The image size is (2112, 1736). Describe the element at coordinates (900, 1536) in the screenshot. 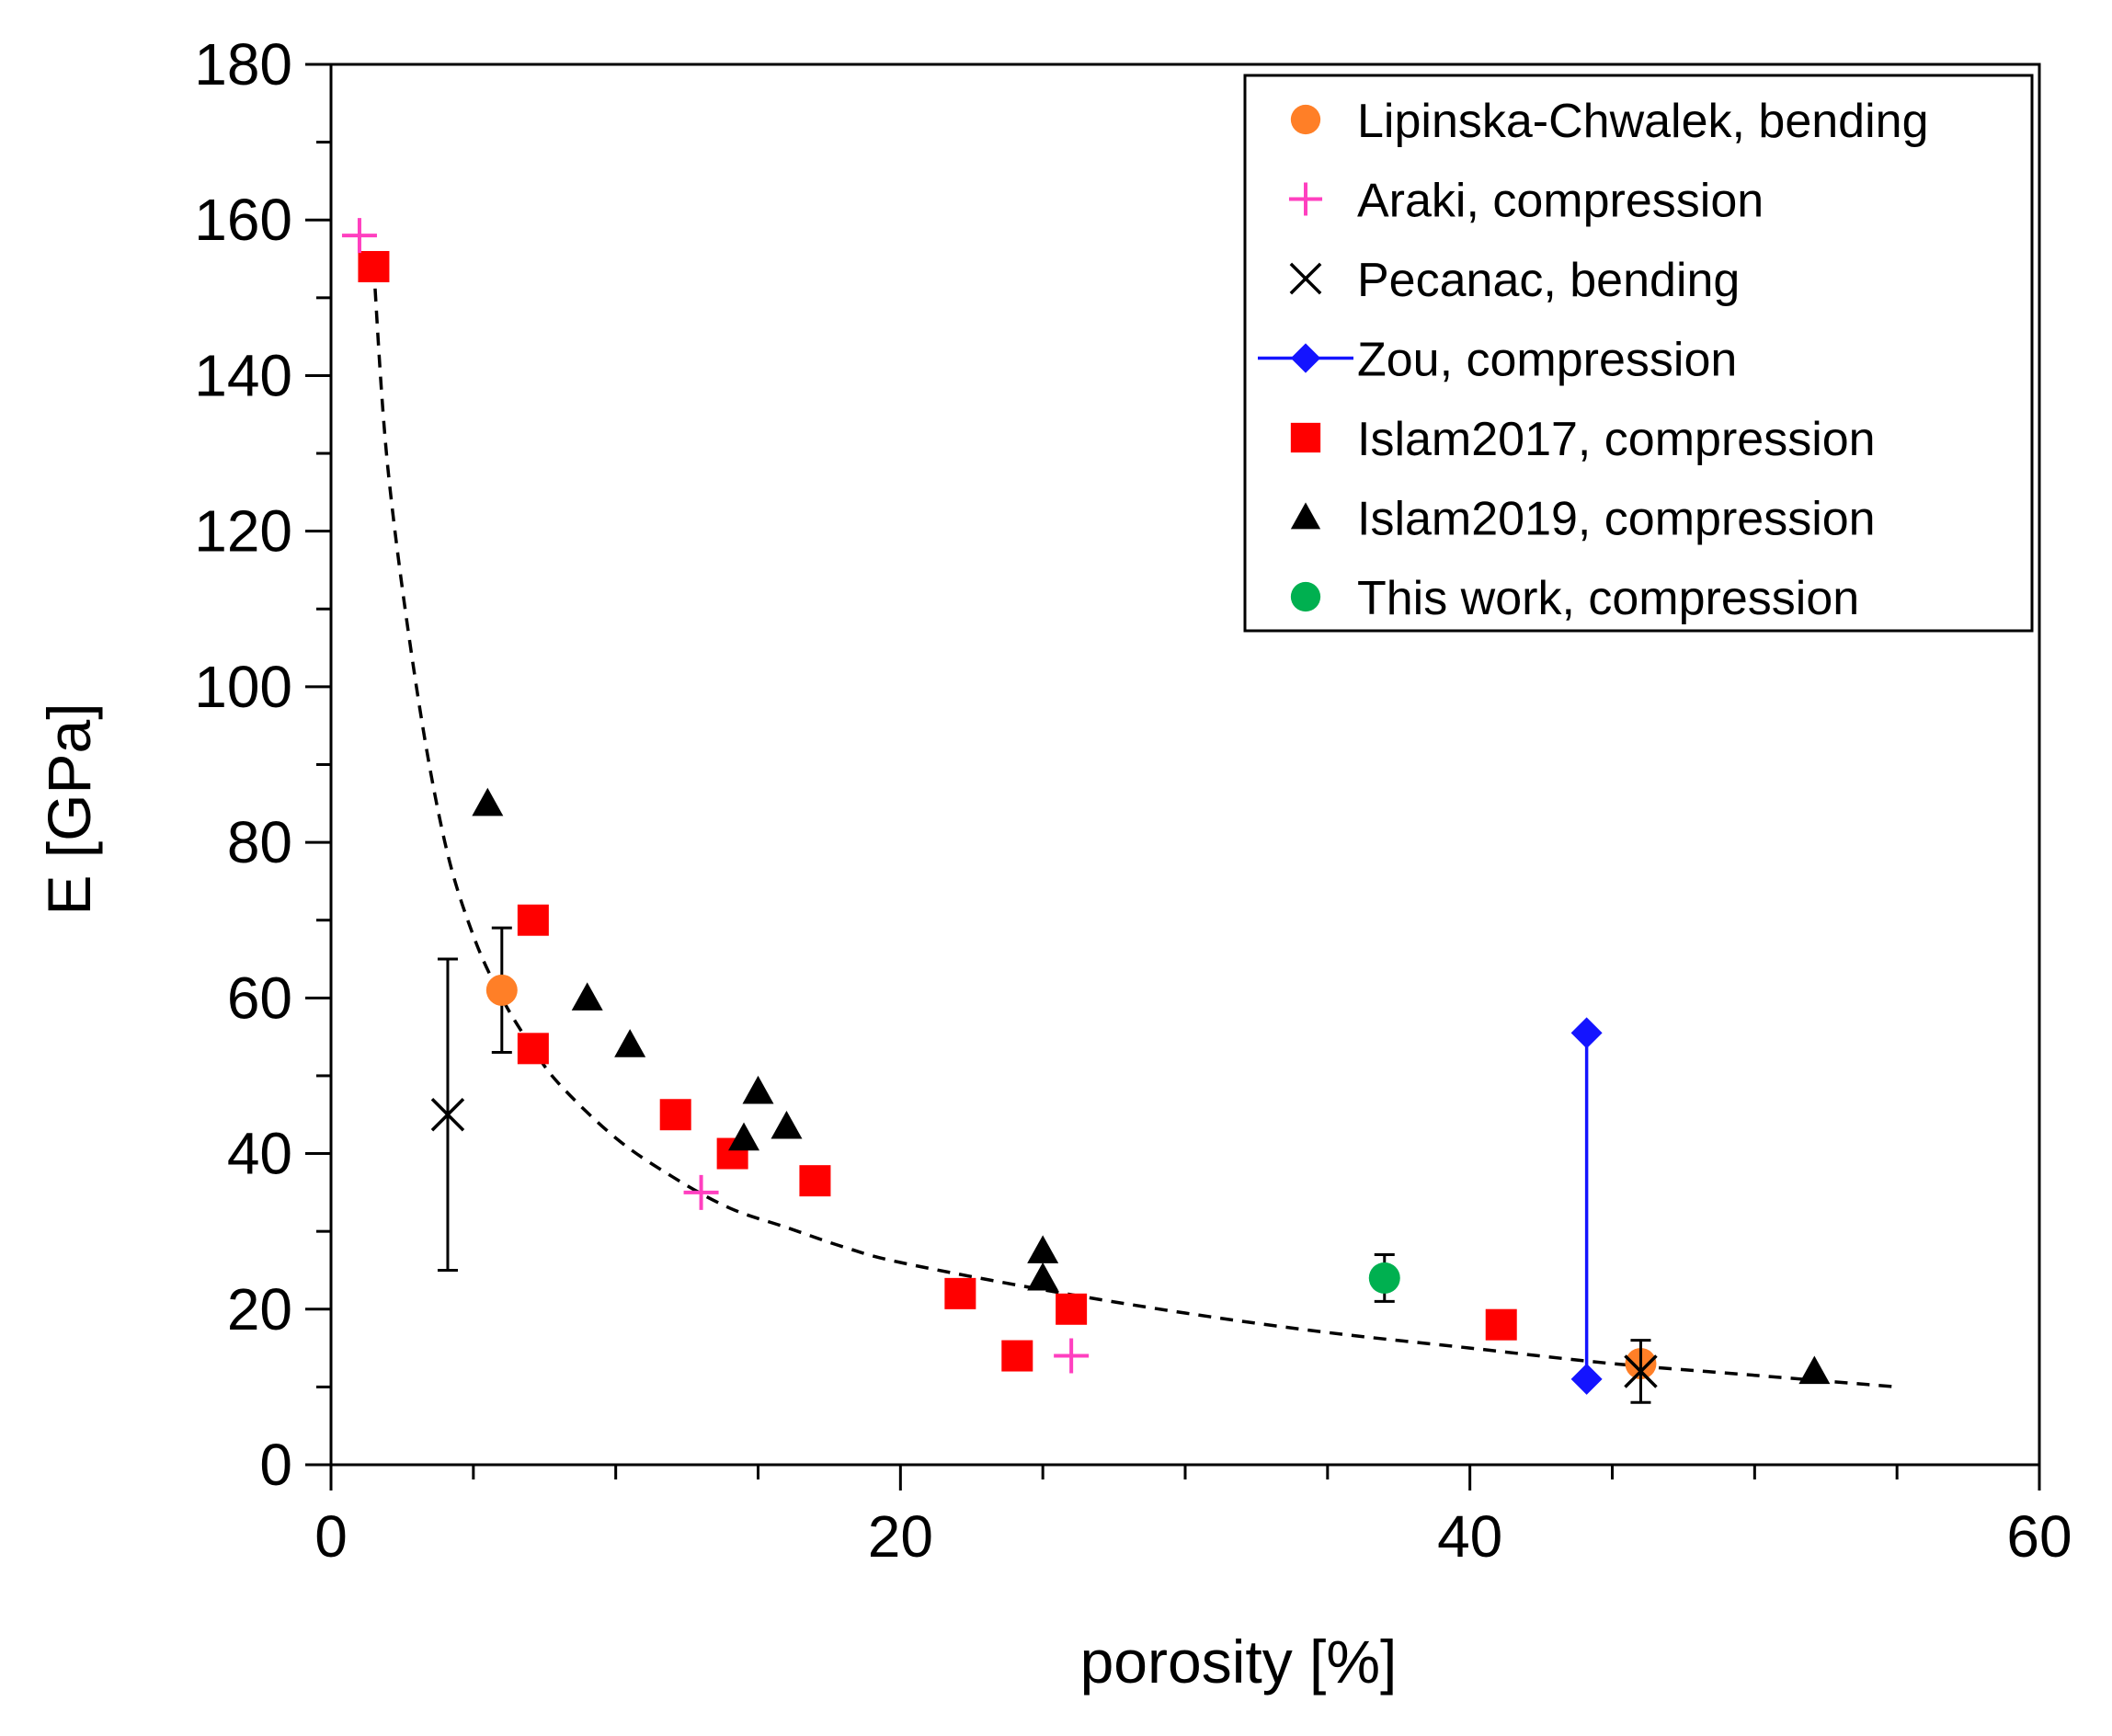

I see `x-tick-label: 20` at that location.